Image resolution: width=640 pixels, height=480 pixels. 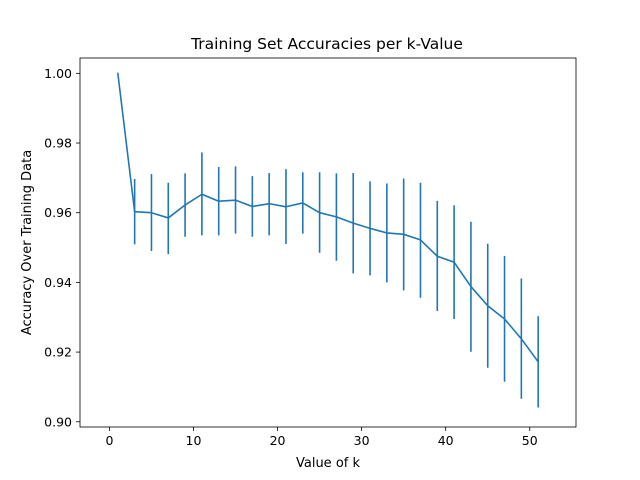 What do you see at coordinates (109, 440) in the screenshot?
I see `x-tick-label: 0` at bounding box center [109, 440].